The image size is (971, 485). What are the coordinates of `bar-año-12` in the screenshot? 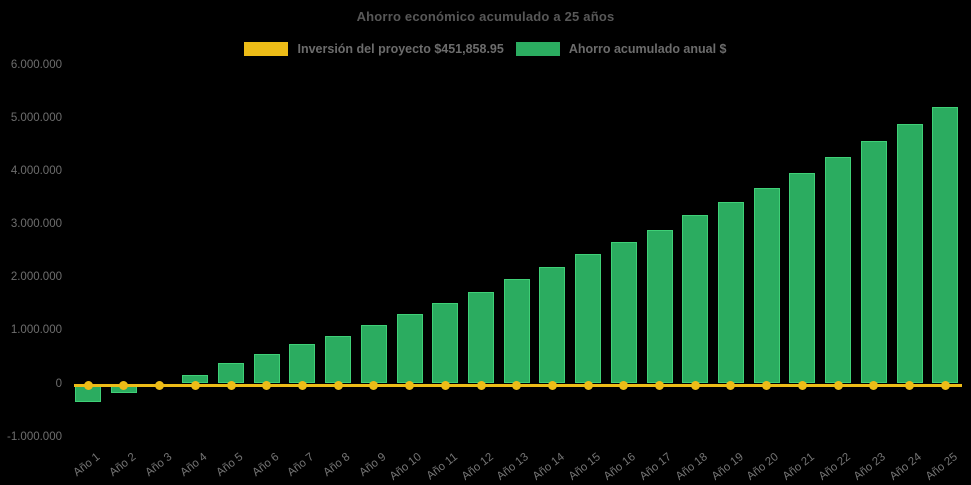 It's located at (481, 337).